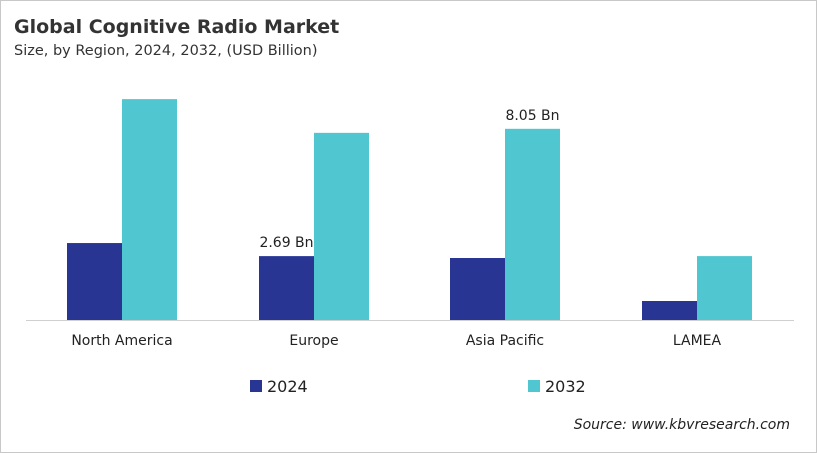 This screenshot has width=817, height=453. Describe the element at coordinates (681, 425) in the screenshot. I see `source-text: Source: www.kbvresearch.com` at that location.